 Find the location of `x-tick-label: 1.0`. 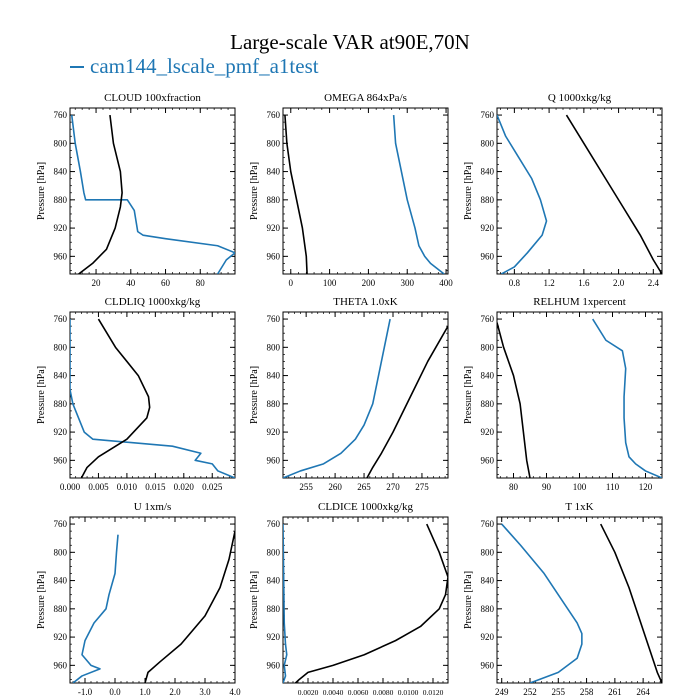

x-tick-label: 1.0 is located at coordinates (145, 692).